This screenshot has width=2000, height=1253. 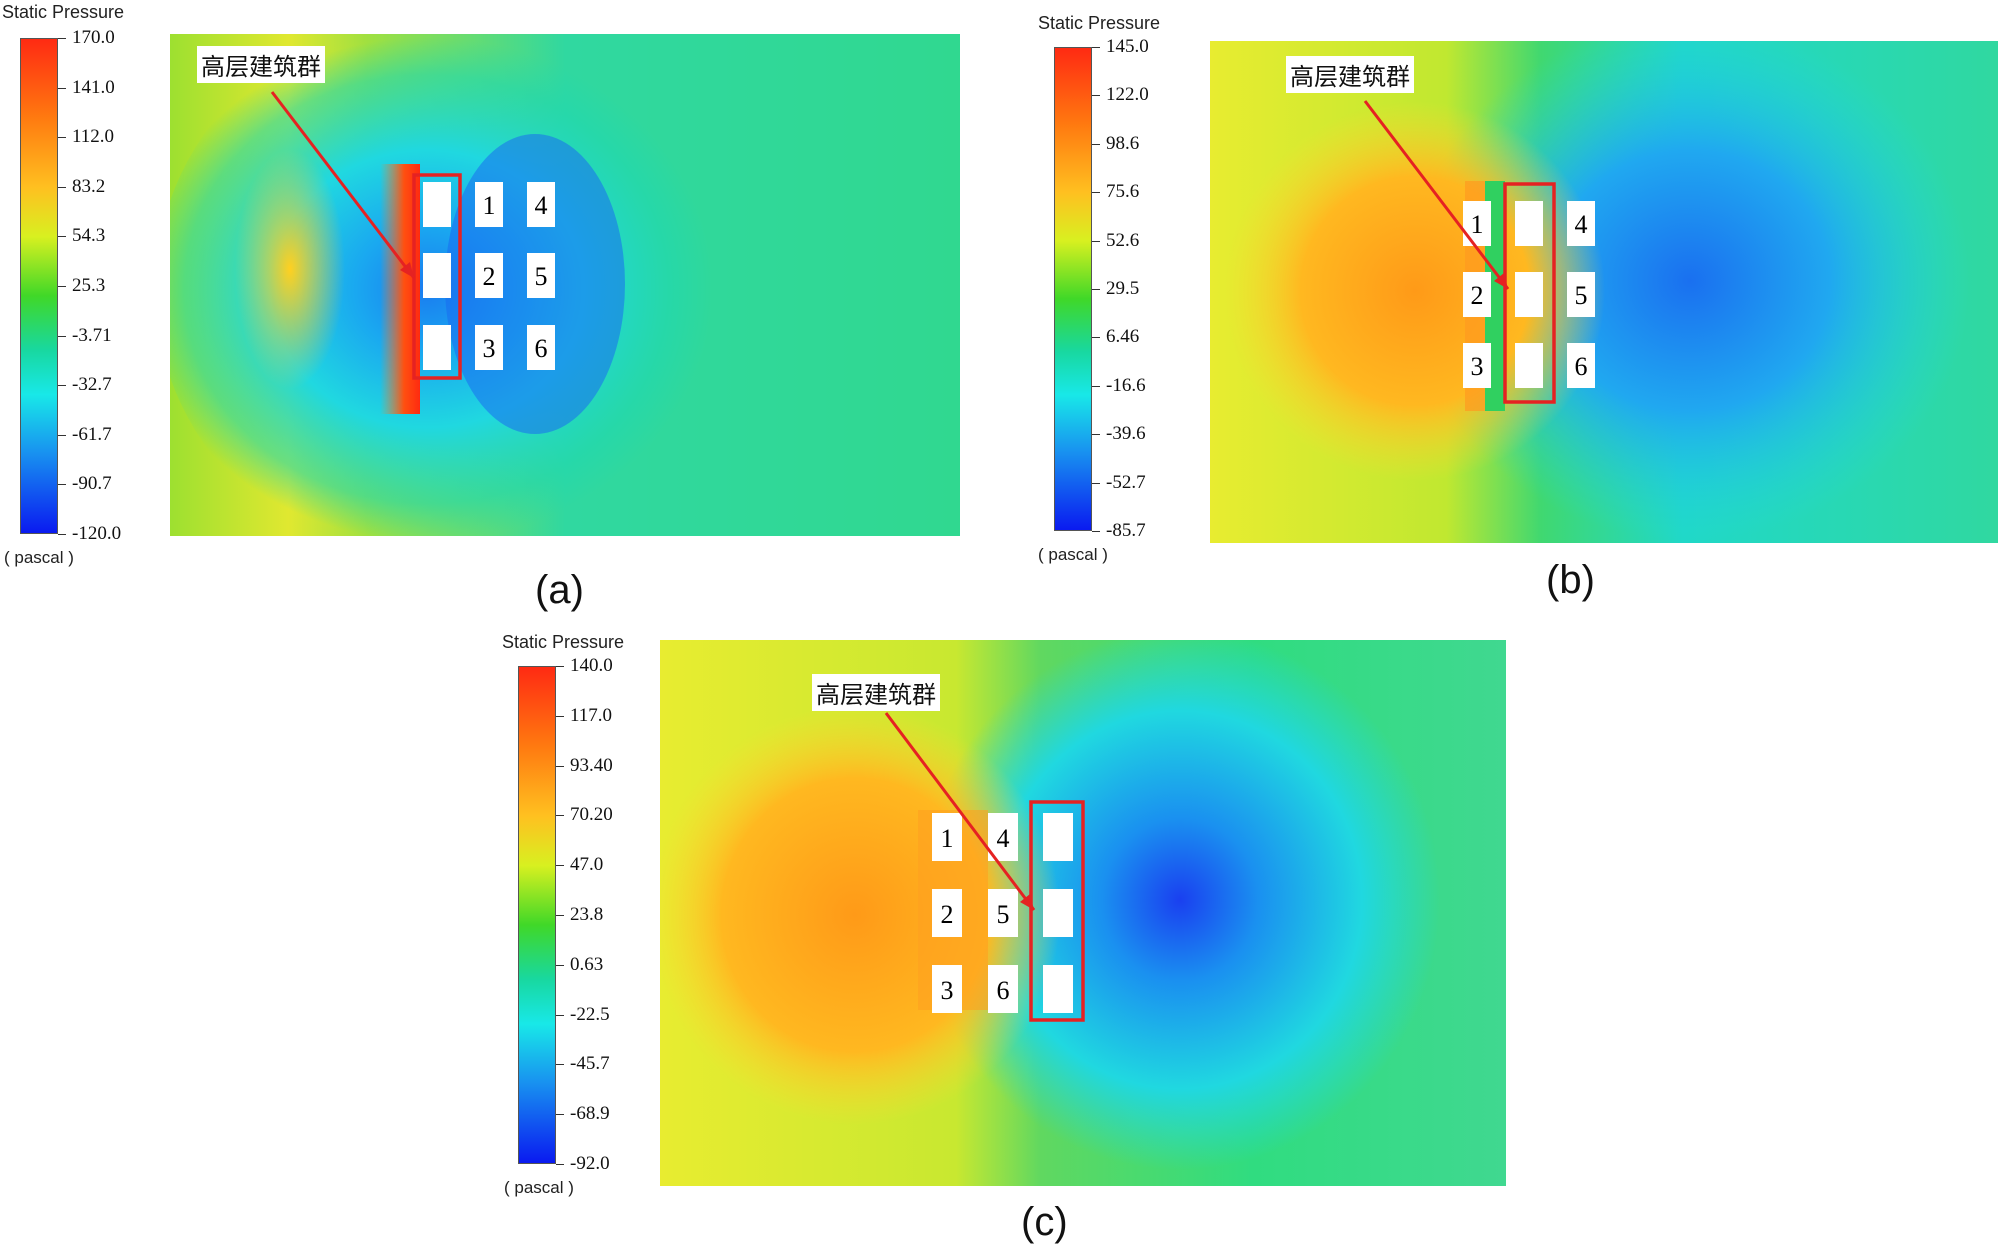 I want to click on callout-label-c: 高层建筑群, so click(x=876, y=692).